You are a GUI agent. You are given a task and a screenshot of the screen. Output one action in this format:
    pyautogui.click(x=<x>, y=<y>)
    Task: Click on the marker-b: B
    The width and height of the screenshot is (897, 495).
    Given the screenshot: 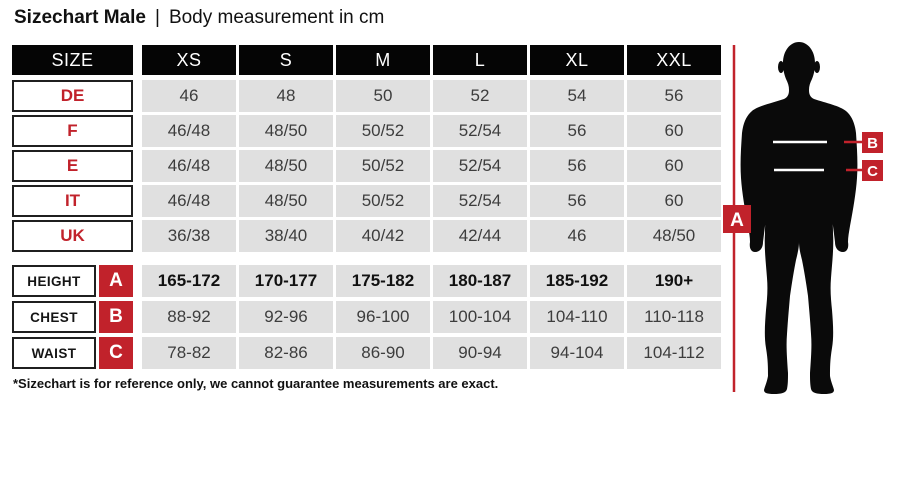 What is the action you would take?
    pyautogui.click(x=863, y=142)
    